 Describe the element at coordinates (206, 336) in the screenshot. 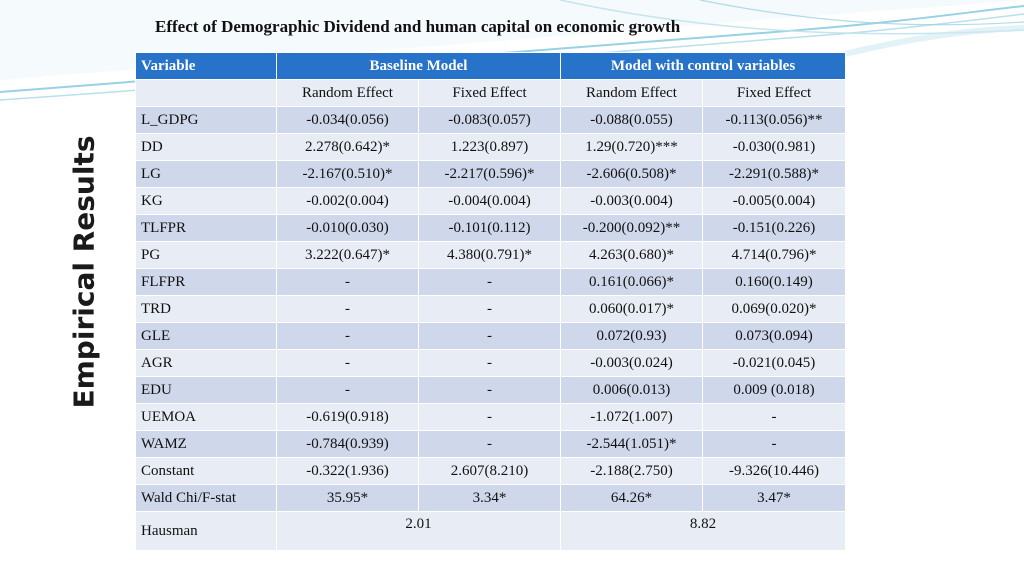

I see `variable-name-cell: GLE` at that location.